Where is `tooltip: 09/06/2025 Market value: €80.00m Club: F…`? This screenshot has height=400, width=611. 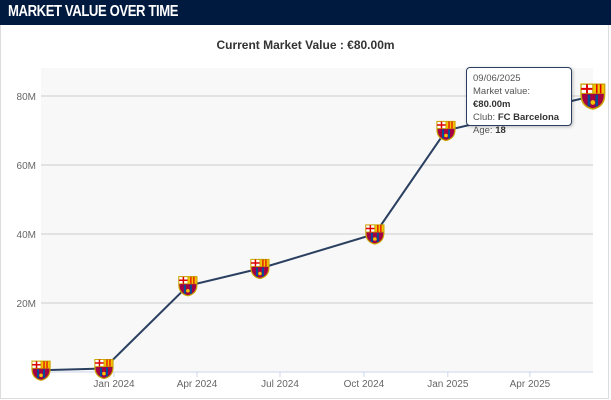
tooltip: 09/06/2025 Market value: €80.00m Club: F… is located at coordinates (519, 101).